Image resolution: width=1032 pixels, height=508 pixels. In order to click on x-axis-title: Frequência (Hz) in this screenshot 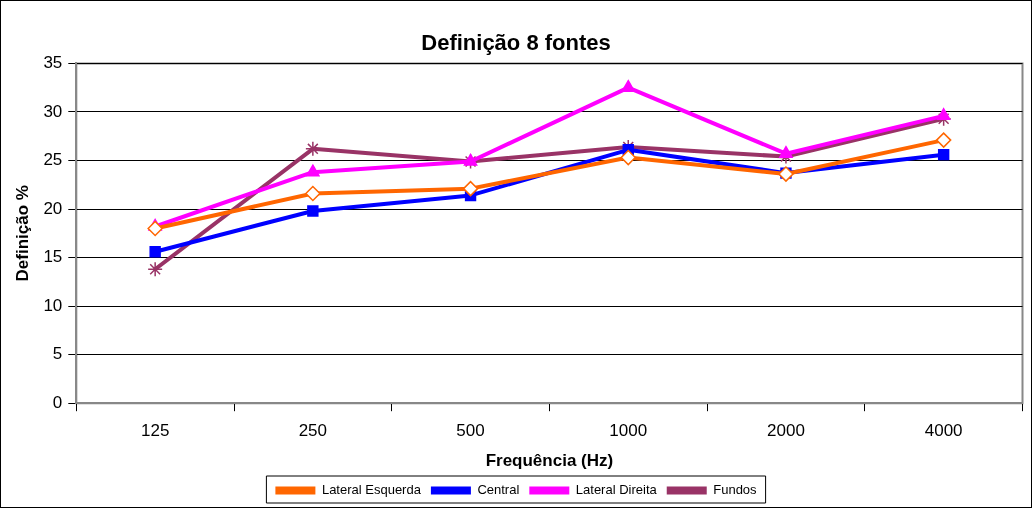, I will do `click(549, 461)`.